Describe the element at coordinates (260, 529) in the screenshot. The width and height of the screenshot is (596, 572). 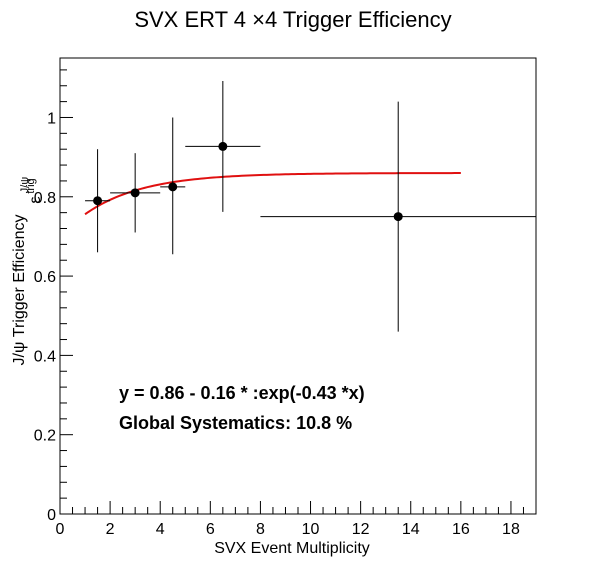
I see `x-tick-label: 8` at that location.